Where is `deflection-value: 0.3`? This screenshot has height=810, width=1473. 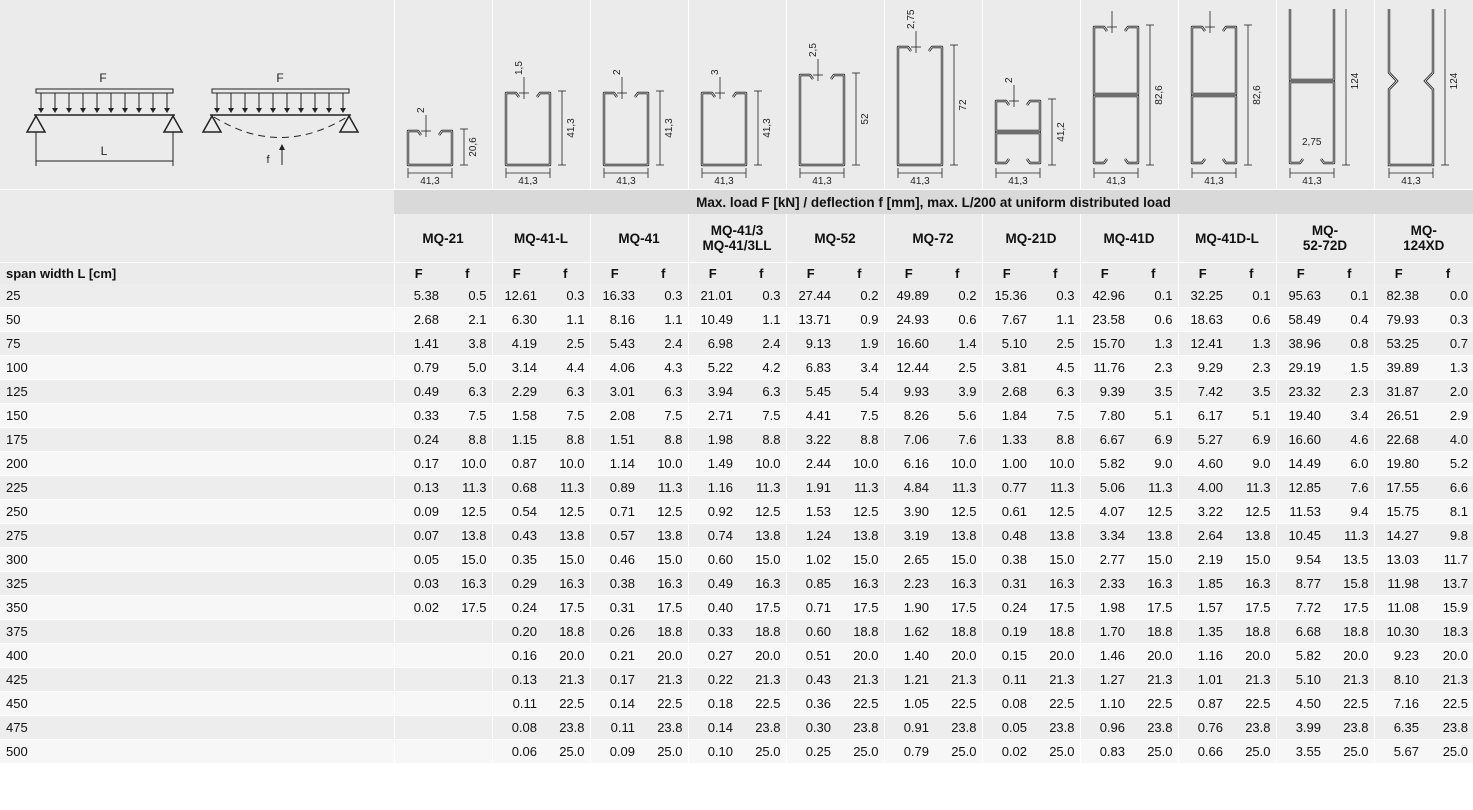
deflection-value: 0.3 is located at coordinates (761, 296).